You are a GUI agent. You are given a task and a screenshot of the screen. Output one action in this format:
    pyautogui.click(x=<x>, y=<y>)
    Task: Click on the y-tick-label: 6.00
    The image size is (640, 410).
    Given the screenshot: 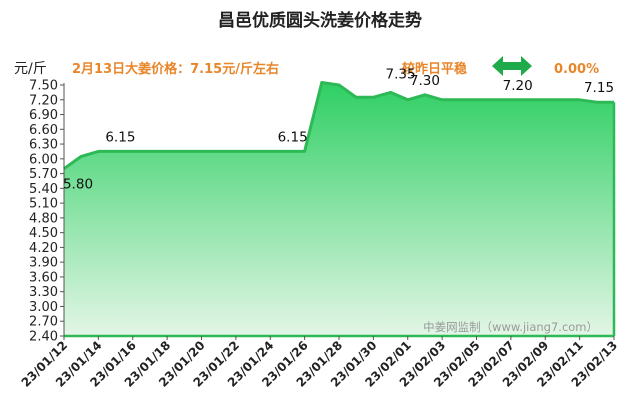 What is the action you would take?
    pyautogui.click(x=43, y=159)
    